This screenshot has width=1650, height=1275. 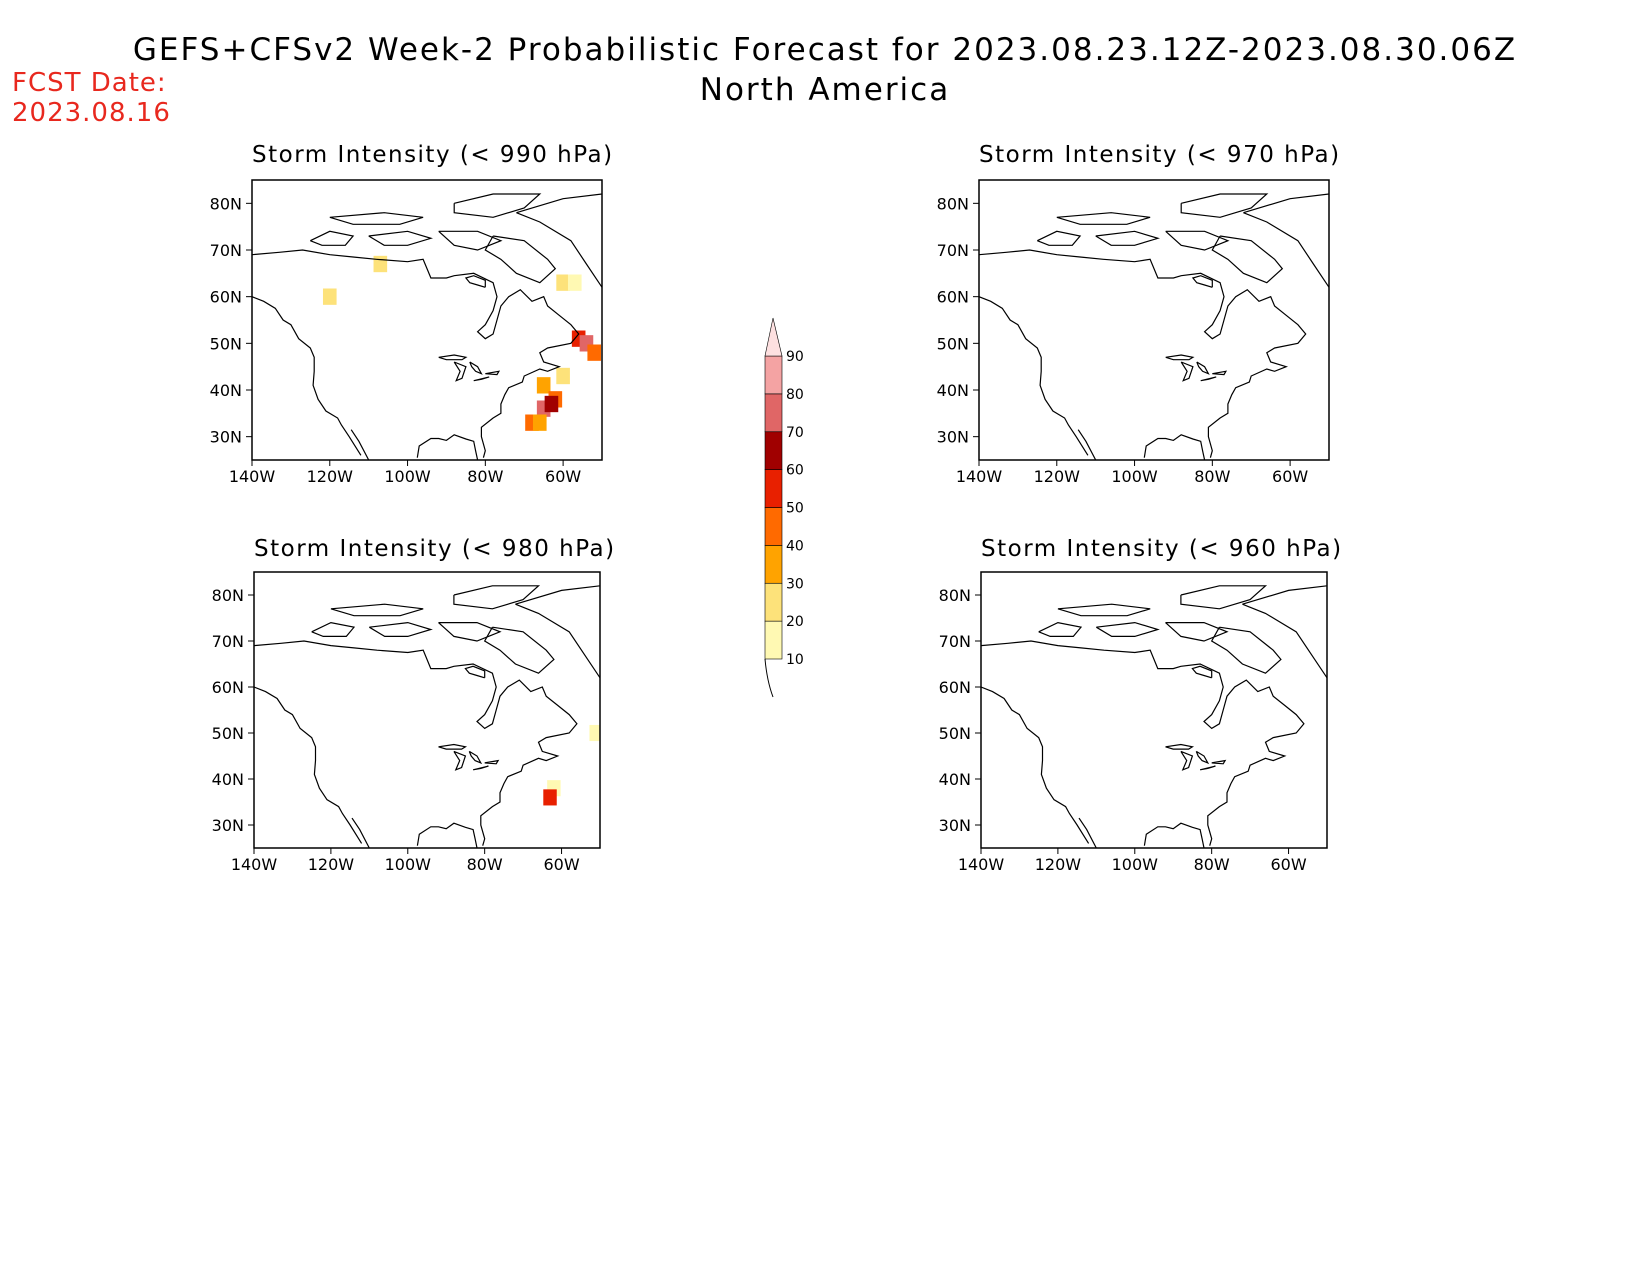 What do you see at coordinates (91, 113) in the screenshot?
I see `forecast-date-value: 2023.08.16` at bounding box center [91, 113].